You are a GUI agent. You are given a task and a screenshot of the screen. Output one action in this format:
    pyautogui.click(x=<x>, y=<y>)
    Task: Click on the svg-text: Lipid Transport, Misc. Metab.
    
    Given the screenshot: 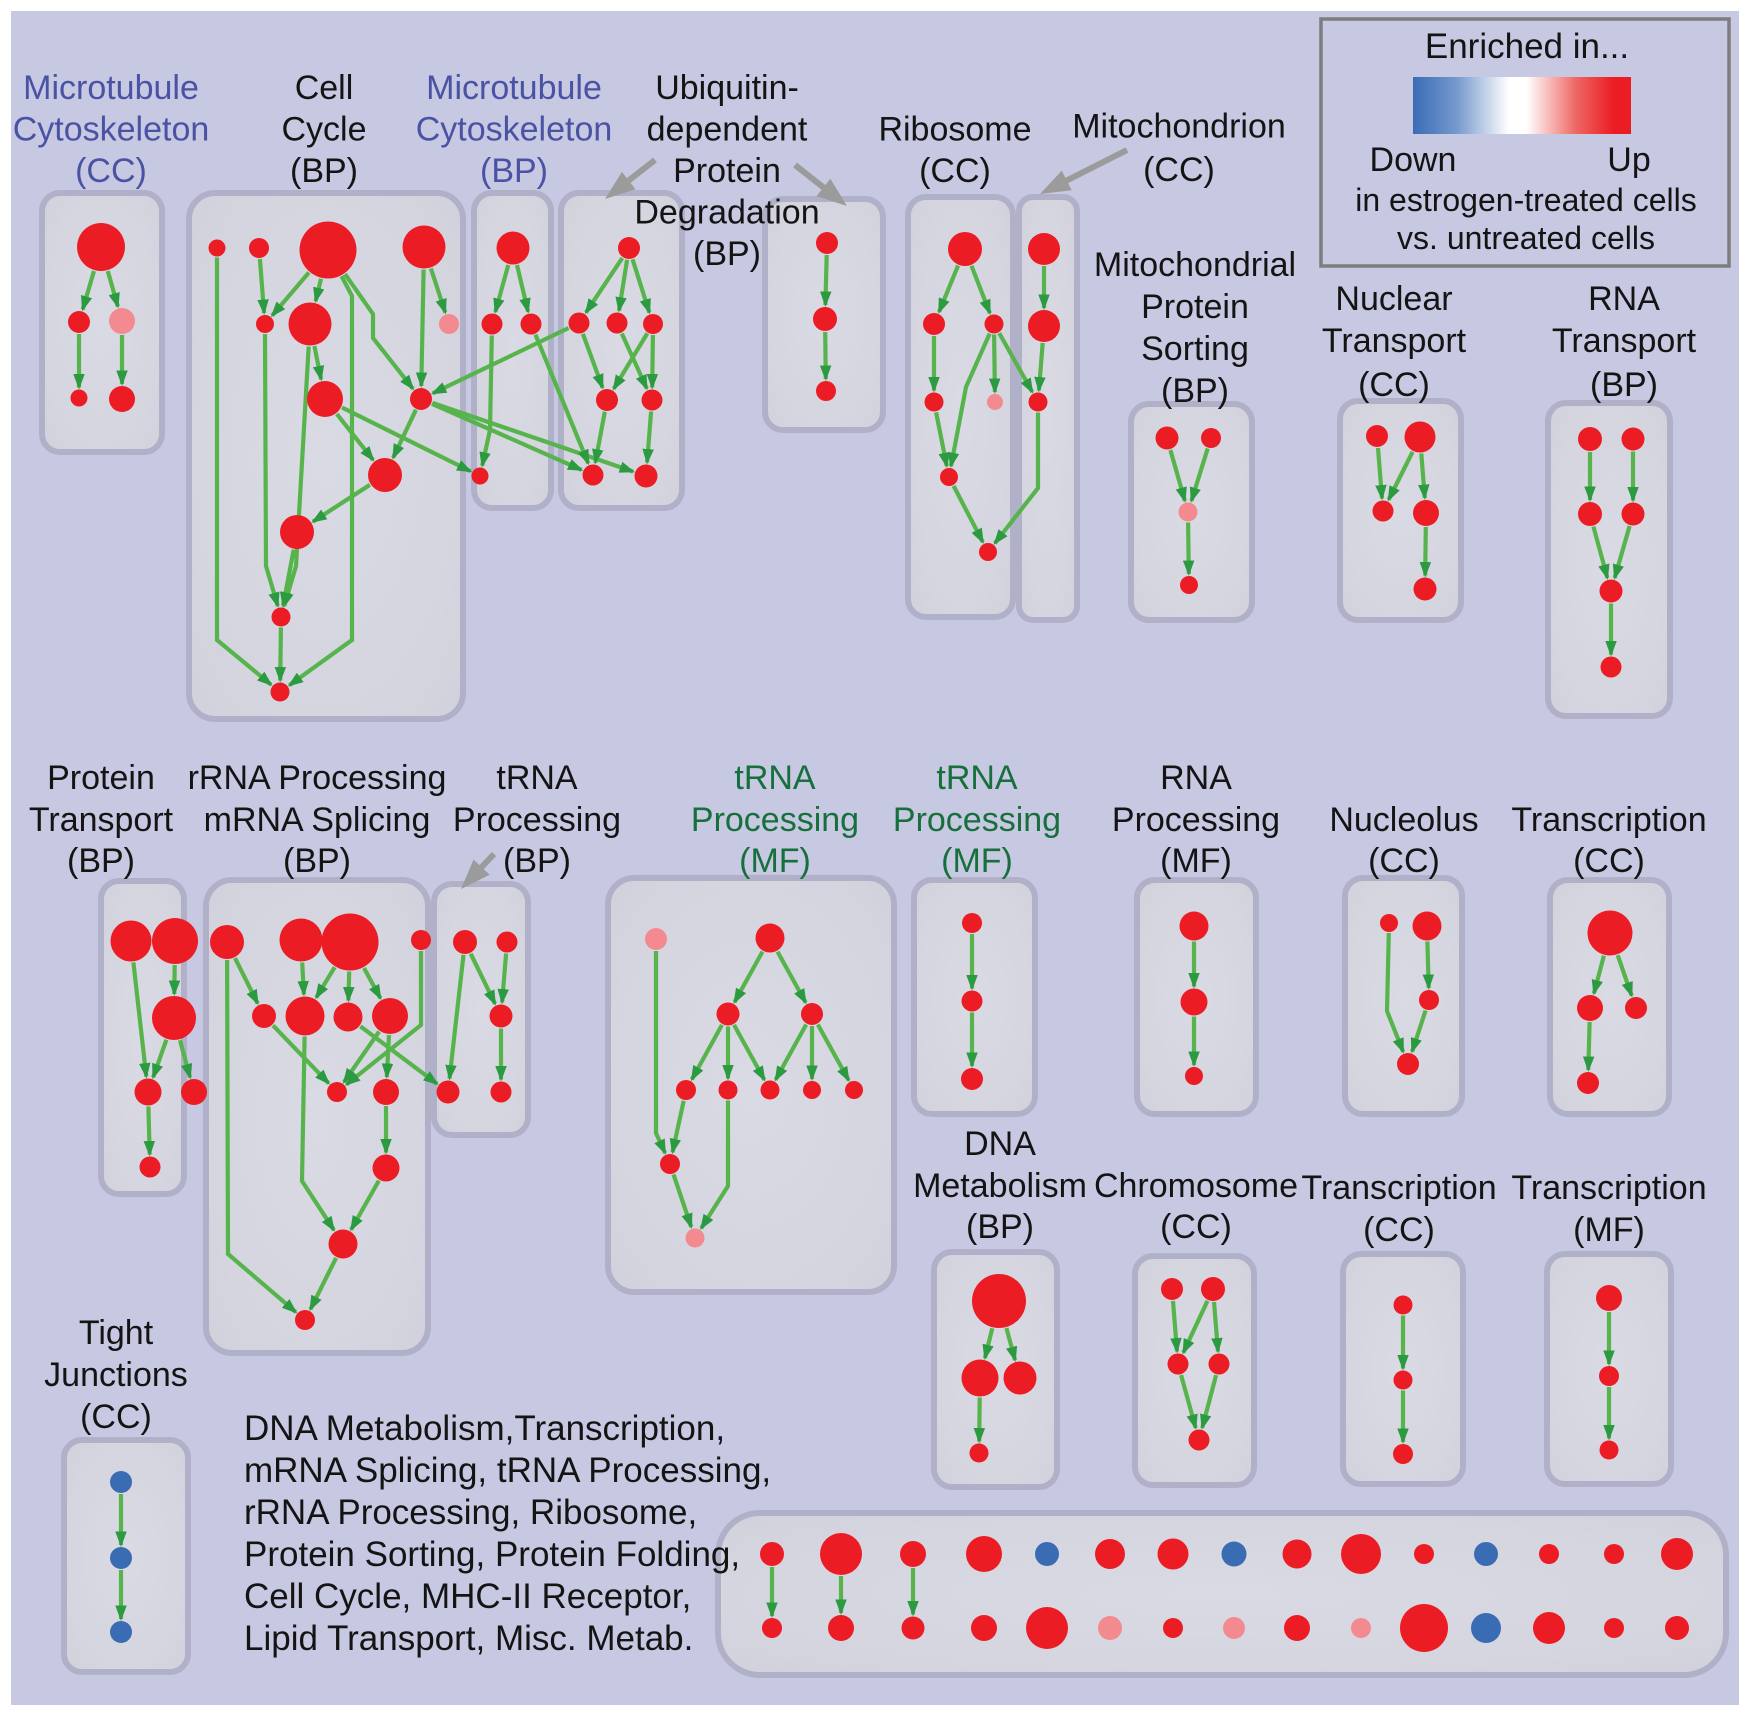 What is the action you would take?
    pyautogui.click(x=468, y=1638)
    